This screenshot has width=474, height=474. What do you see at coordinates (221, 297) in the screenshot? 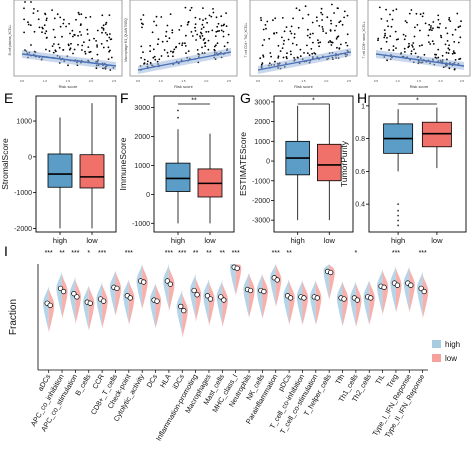
I see `median-dot-high` at bounding box center [221, 297].